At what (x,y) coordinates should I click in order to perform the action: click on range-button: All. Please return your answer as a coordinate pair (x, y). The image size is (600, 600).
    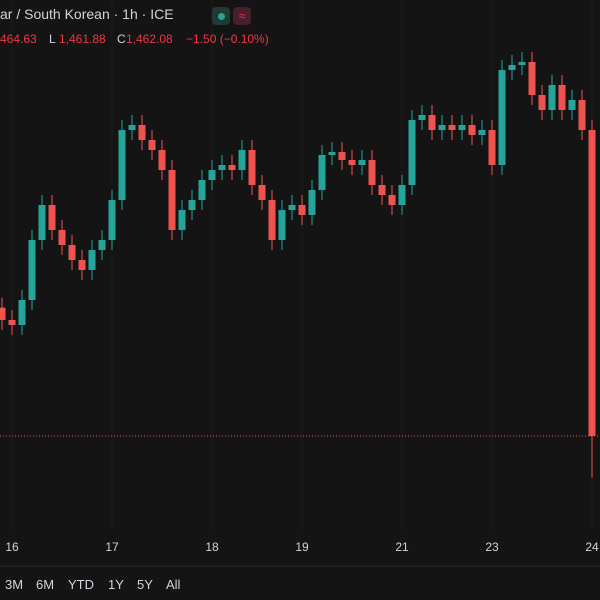
    Looking at the image, I should click on (173, 584).